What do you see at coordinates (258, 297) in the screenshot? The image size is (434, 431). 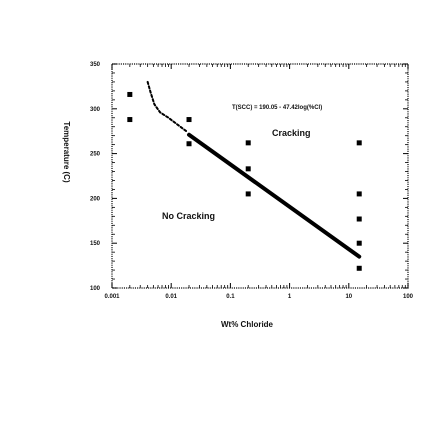 I see `x-tick-labels: 0.001 0.01 0.1 1 10 100` at bounding box center [258, 297].